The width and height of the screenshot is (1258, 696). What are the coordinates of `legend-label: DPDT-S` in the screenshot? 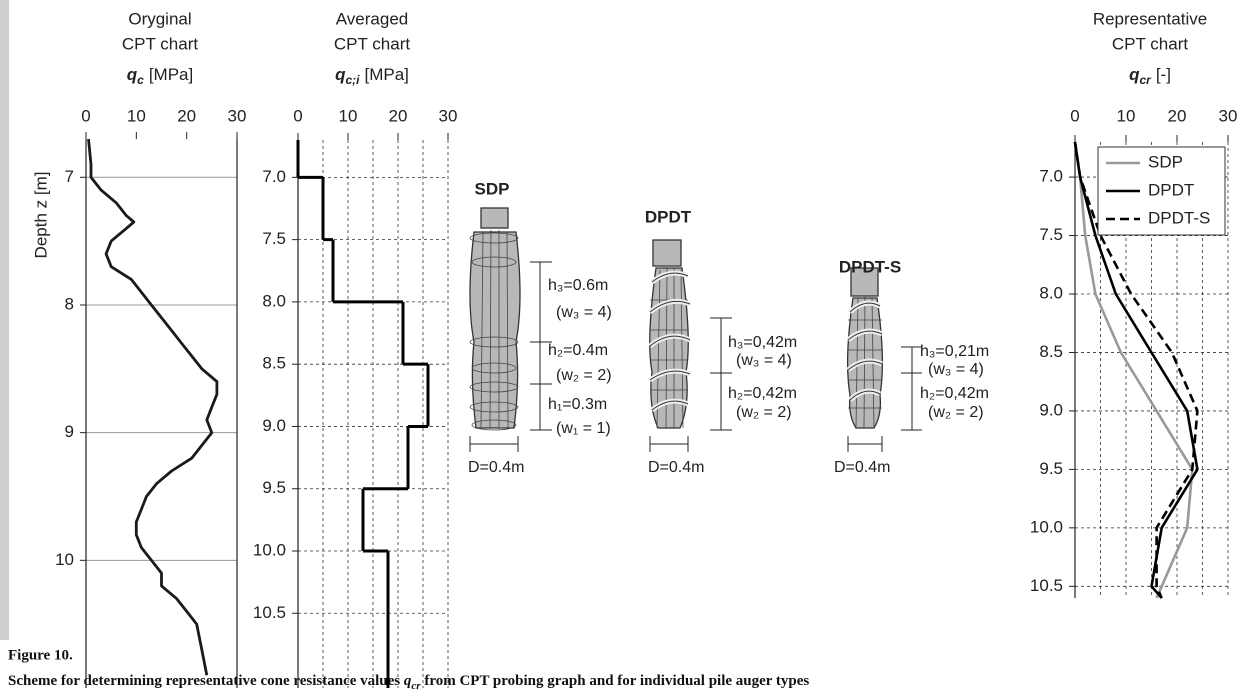 It's located at (1179, 217).